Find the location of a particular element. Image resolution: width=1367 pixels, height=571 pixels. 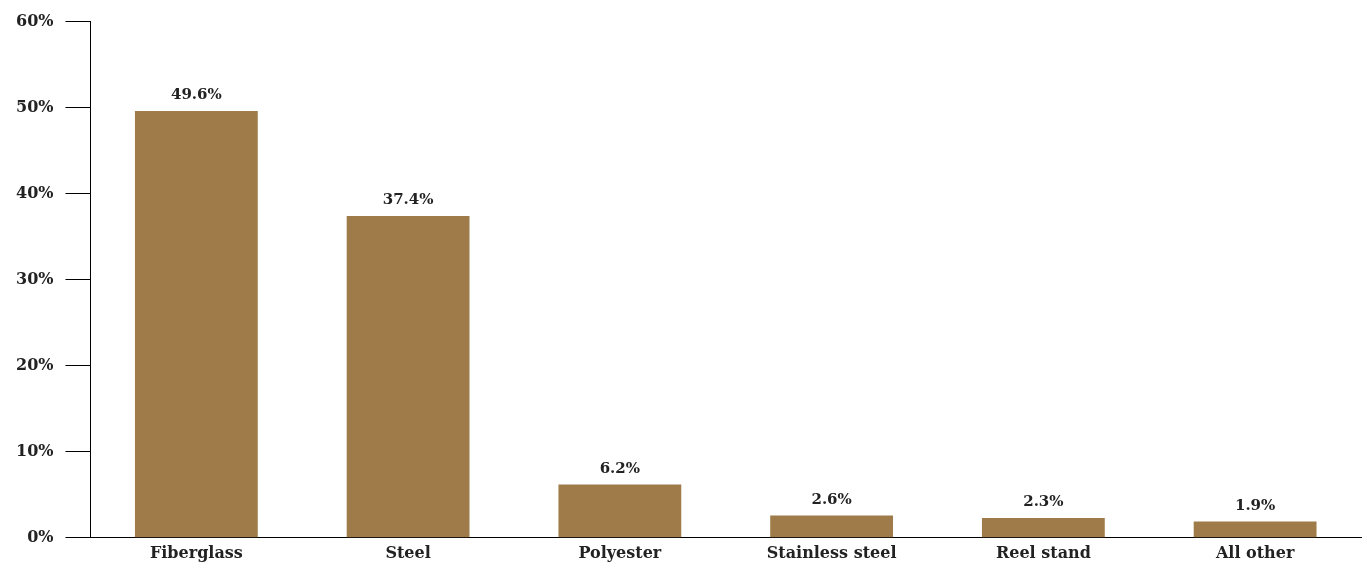

x-tick-label: Polyester is located at coordinates (620, 552).